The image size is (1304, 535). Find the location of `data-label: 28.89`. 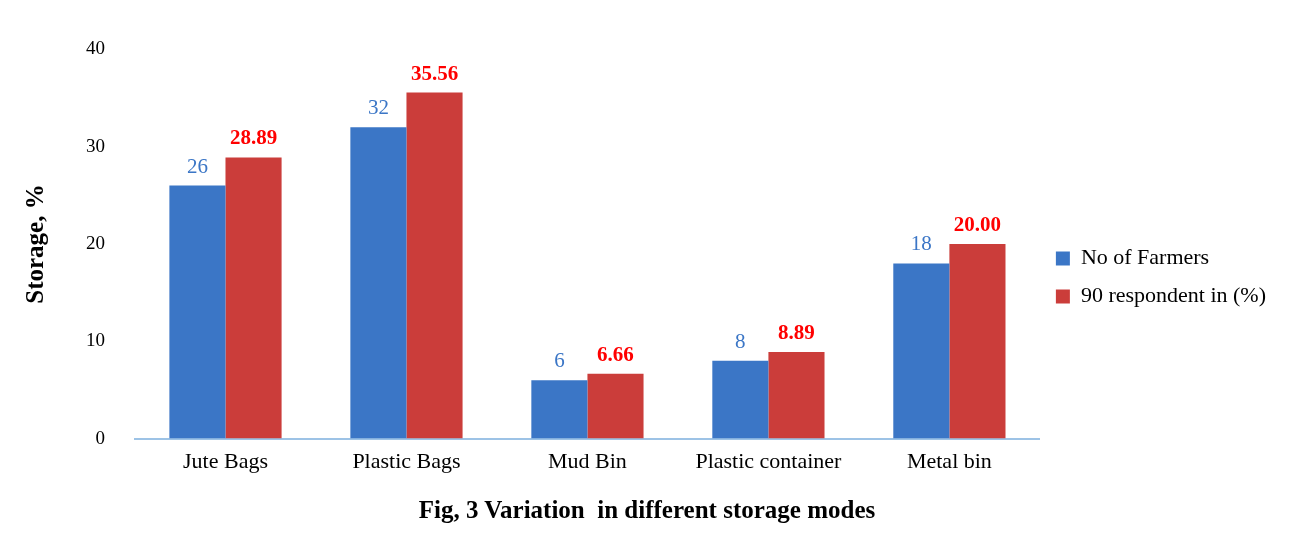

data-label: 28.89 is located at coordinates (253, 137).